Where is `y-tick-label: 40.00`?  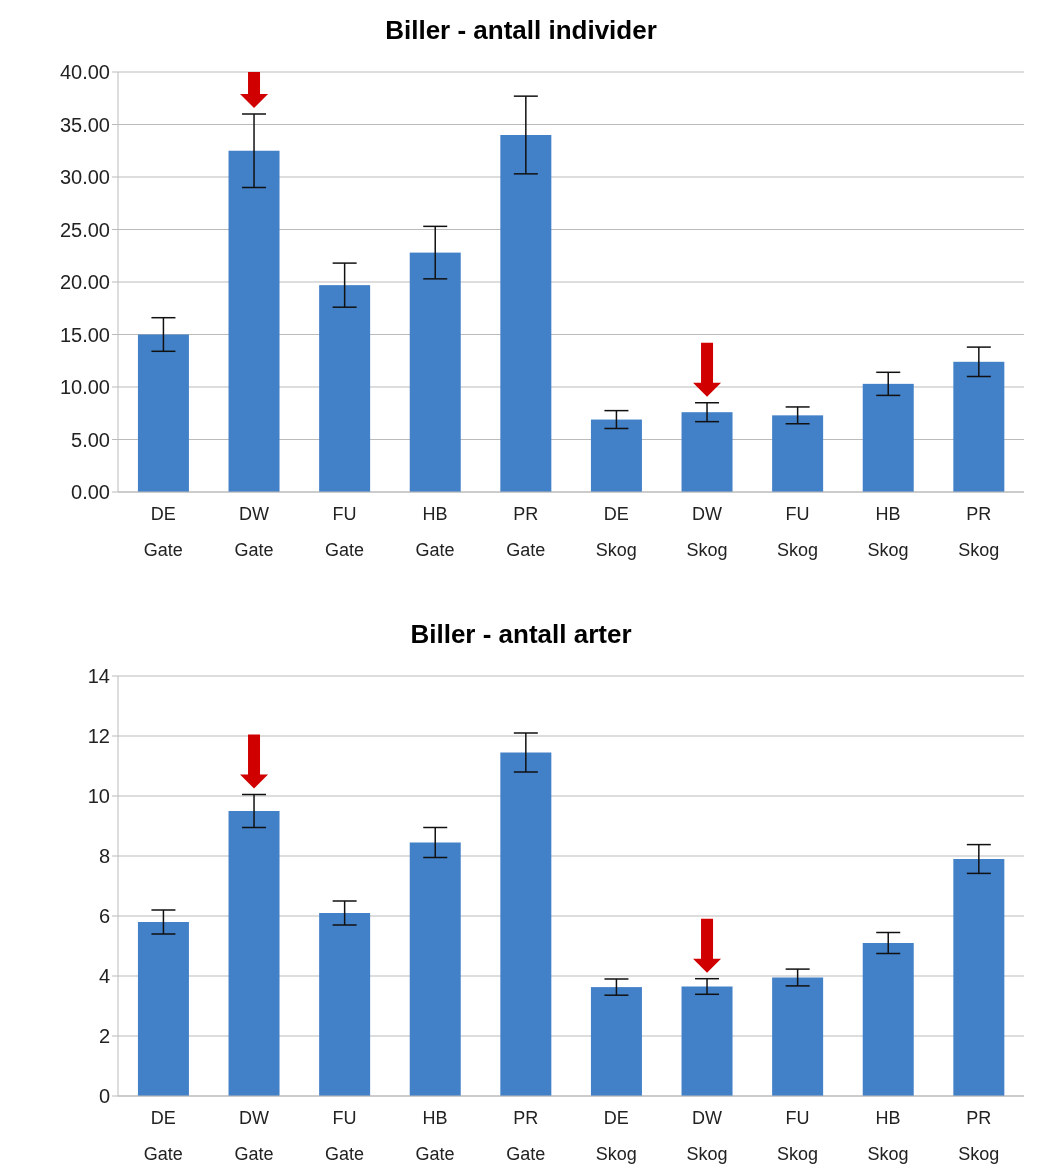 y-tick-label: 40.00 is located at coordinates (84, 72).